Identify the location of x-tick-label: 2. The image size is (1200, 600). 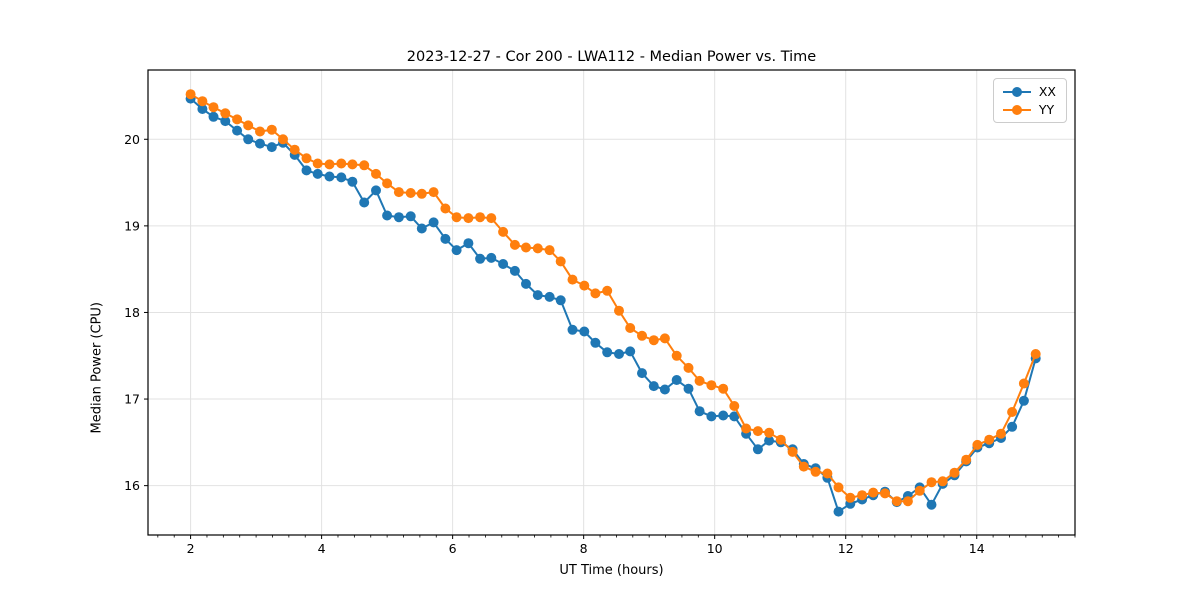
(191, 548).